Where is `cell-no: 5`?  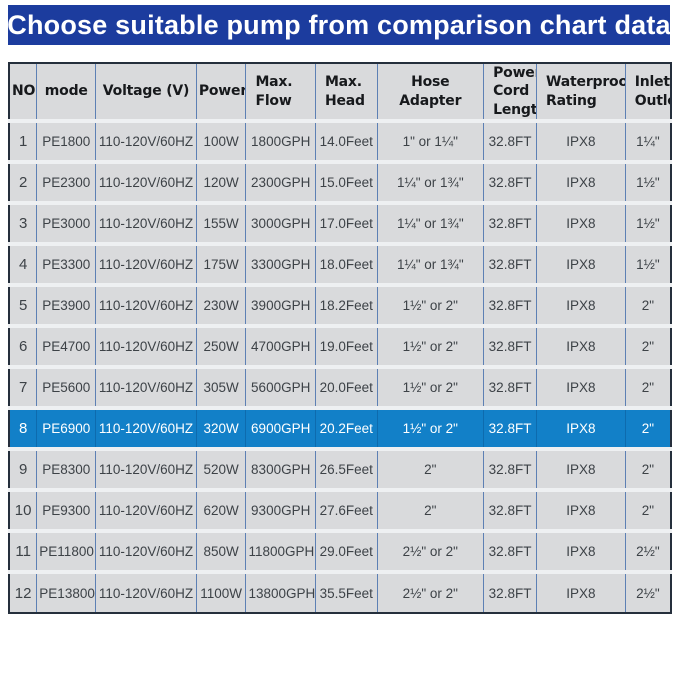
cell-no: 5 is located at coordinates (23, 304).